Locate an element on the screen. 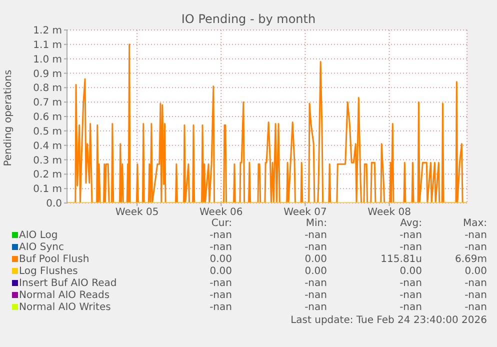  x-tick-label: Week 06 is located at coordinates (221, 212).